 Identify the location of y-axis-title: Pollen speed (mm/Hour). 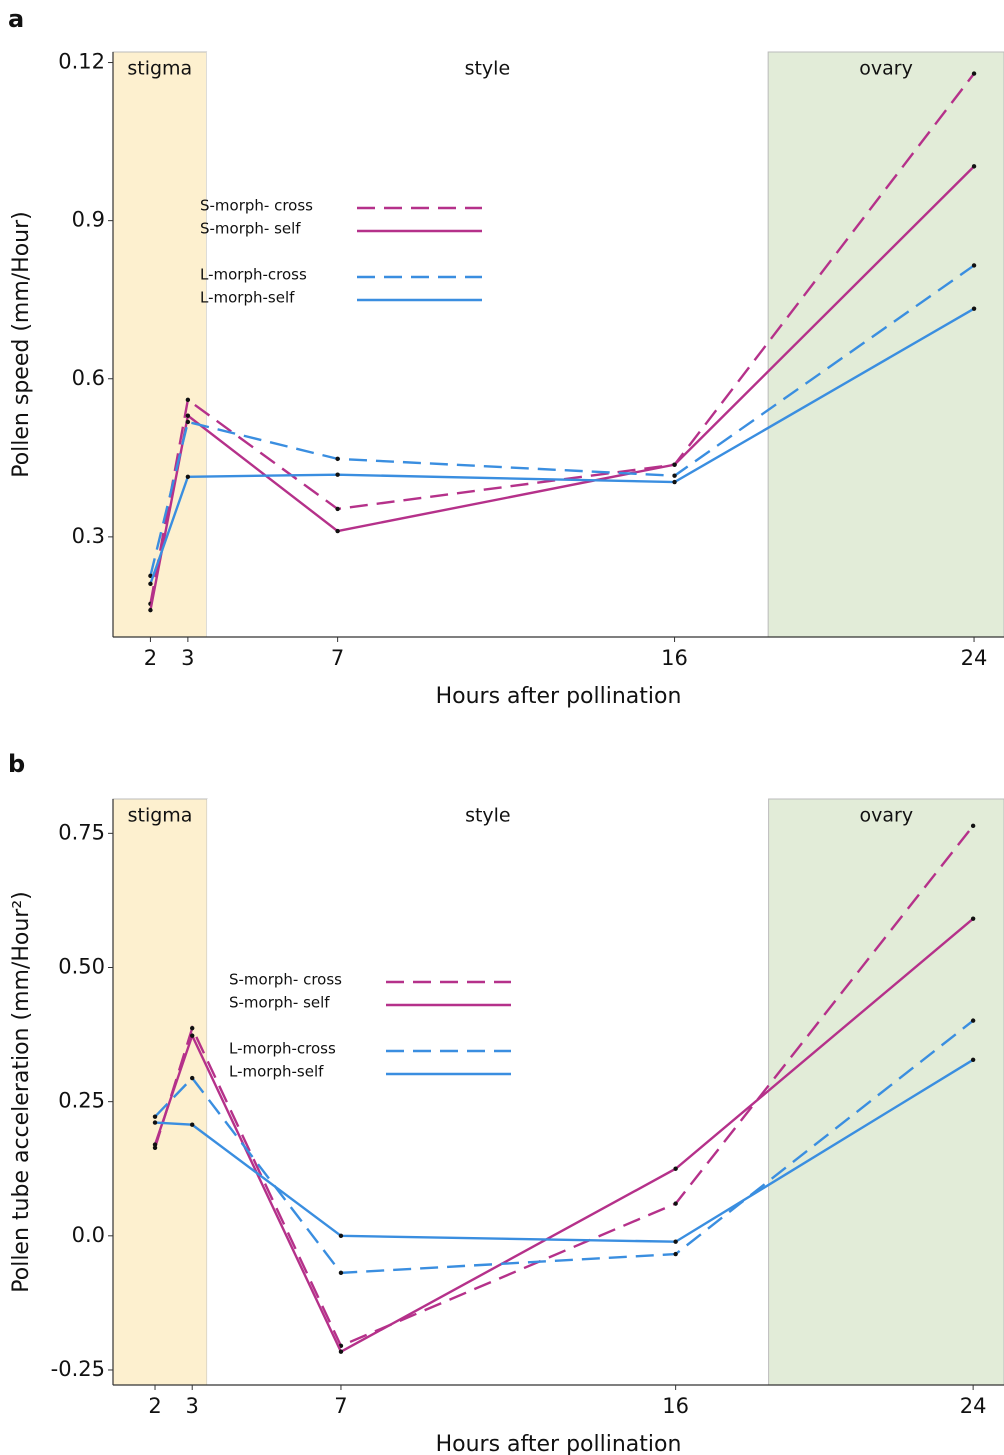
(21, 344).